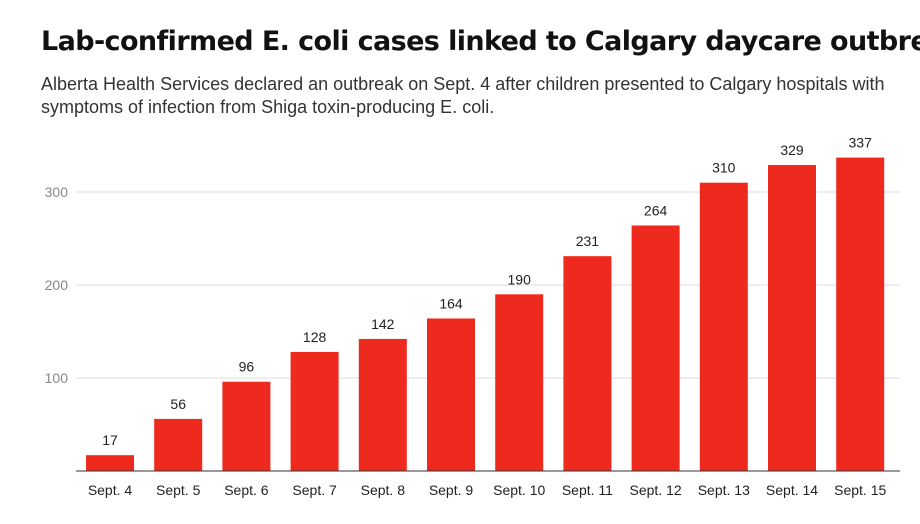 Image resolution: width=920 pixels, height=524 pixels. I want to click on x-tick-label: Sept. 14, so click(792, 490).